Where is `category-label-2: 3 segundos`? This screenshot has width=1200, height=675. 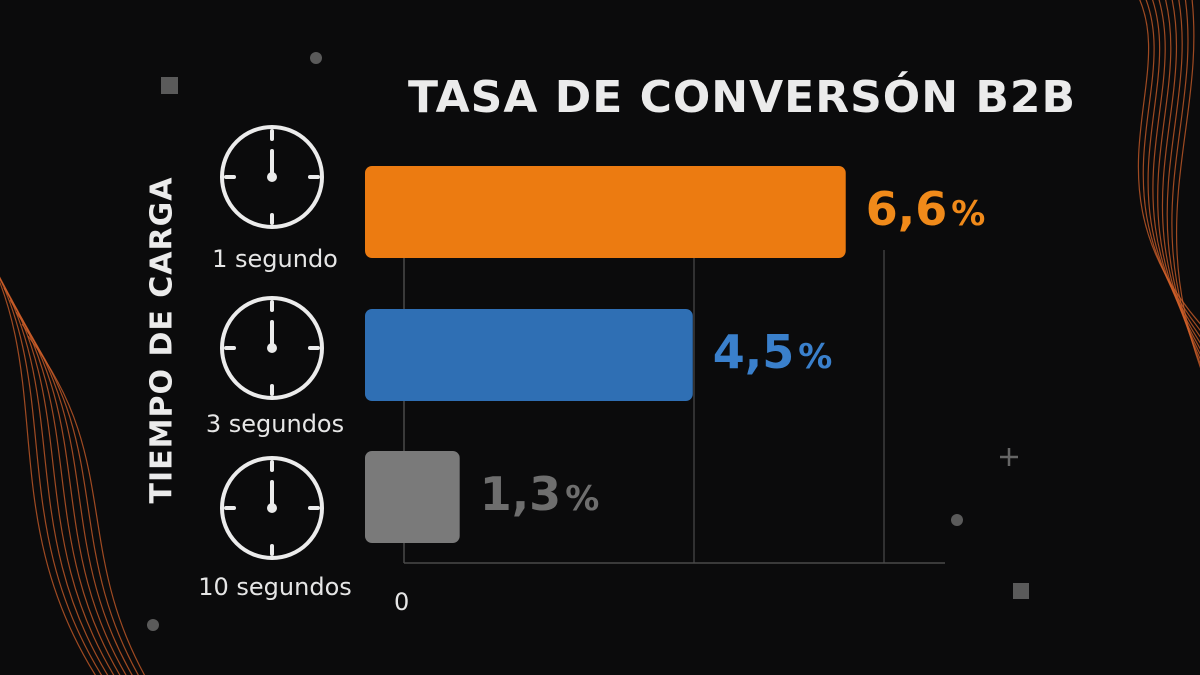 category-label-2: 3 segundos is located at coordinates (275, 424).